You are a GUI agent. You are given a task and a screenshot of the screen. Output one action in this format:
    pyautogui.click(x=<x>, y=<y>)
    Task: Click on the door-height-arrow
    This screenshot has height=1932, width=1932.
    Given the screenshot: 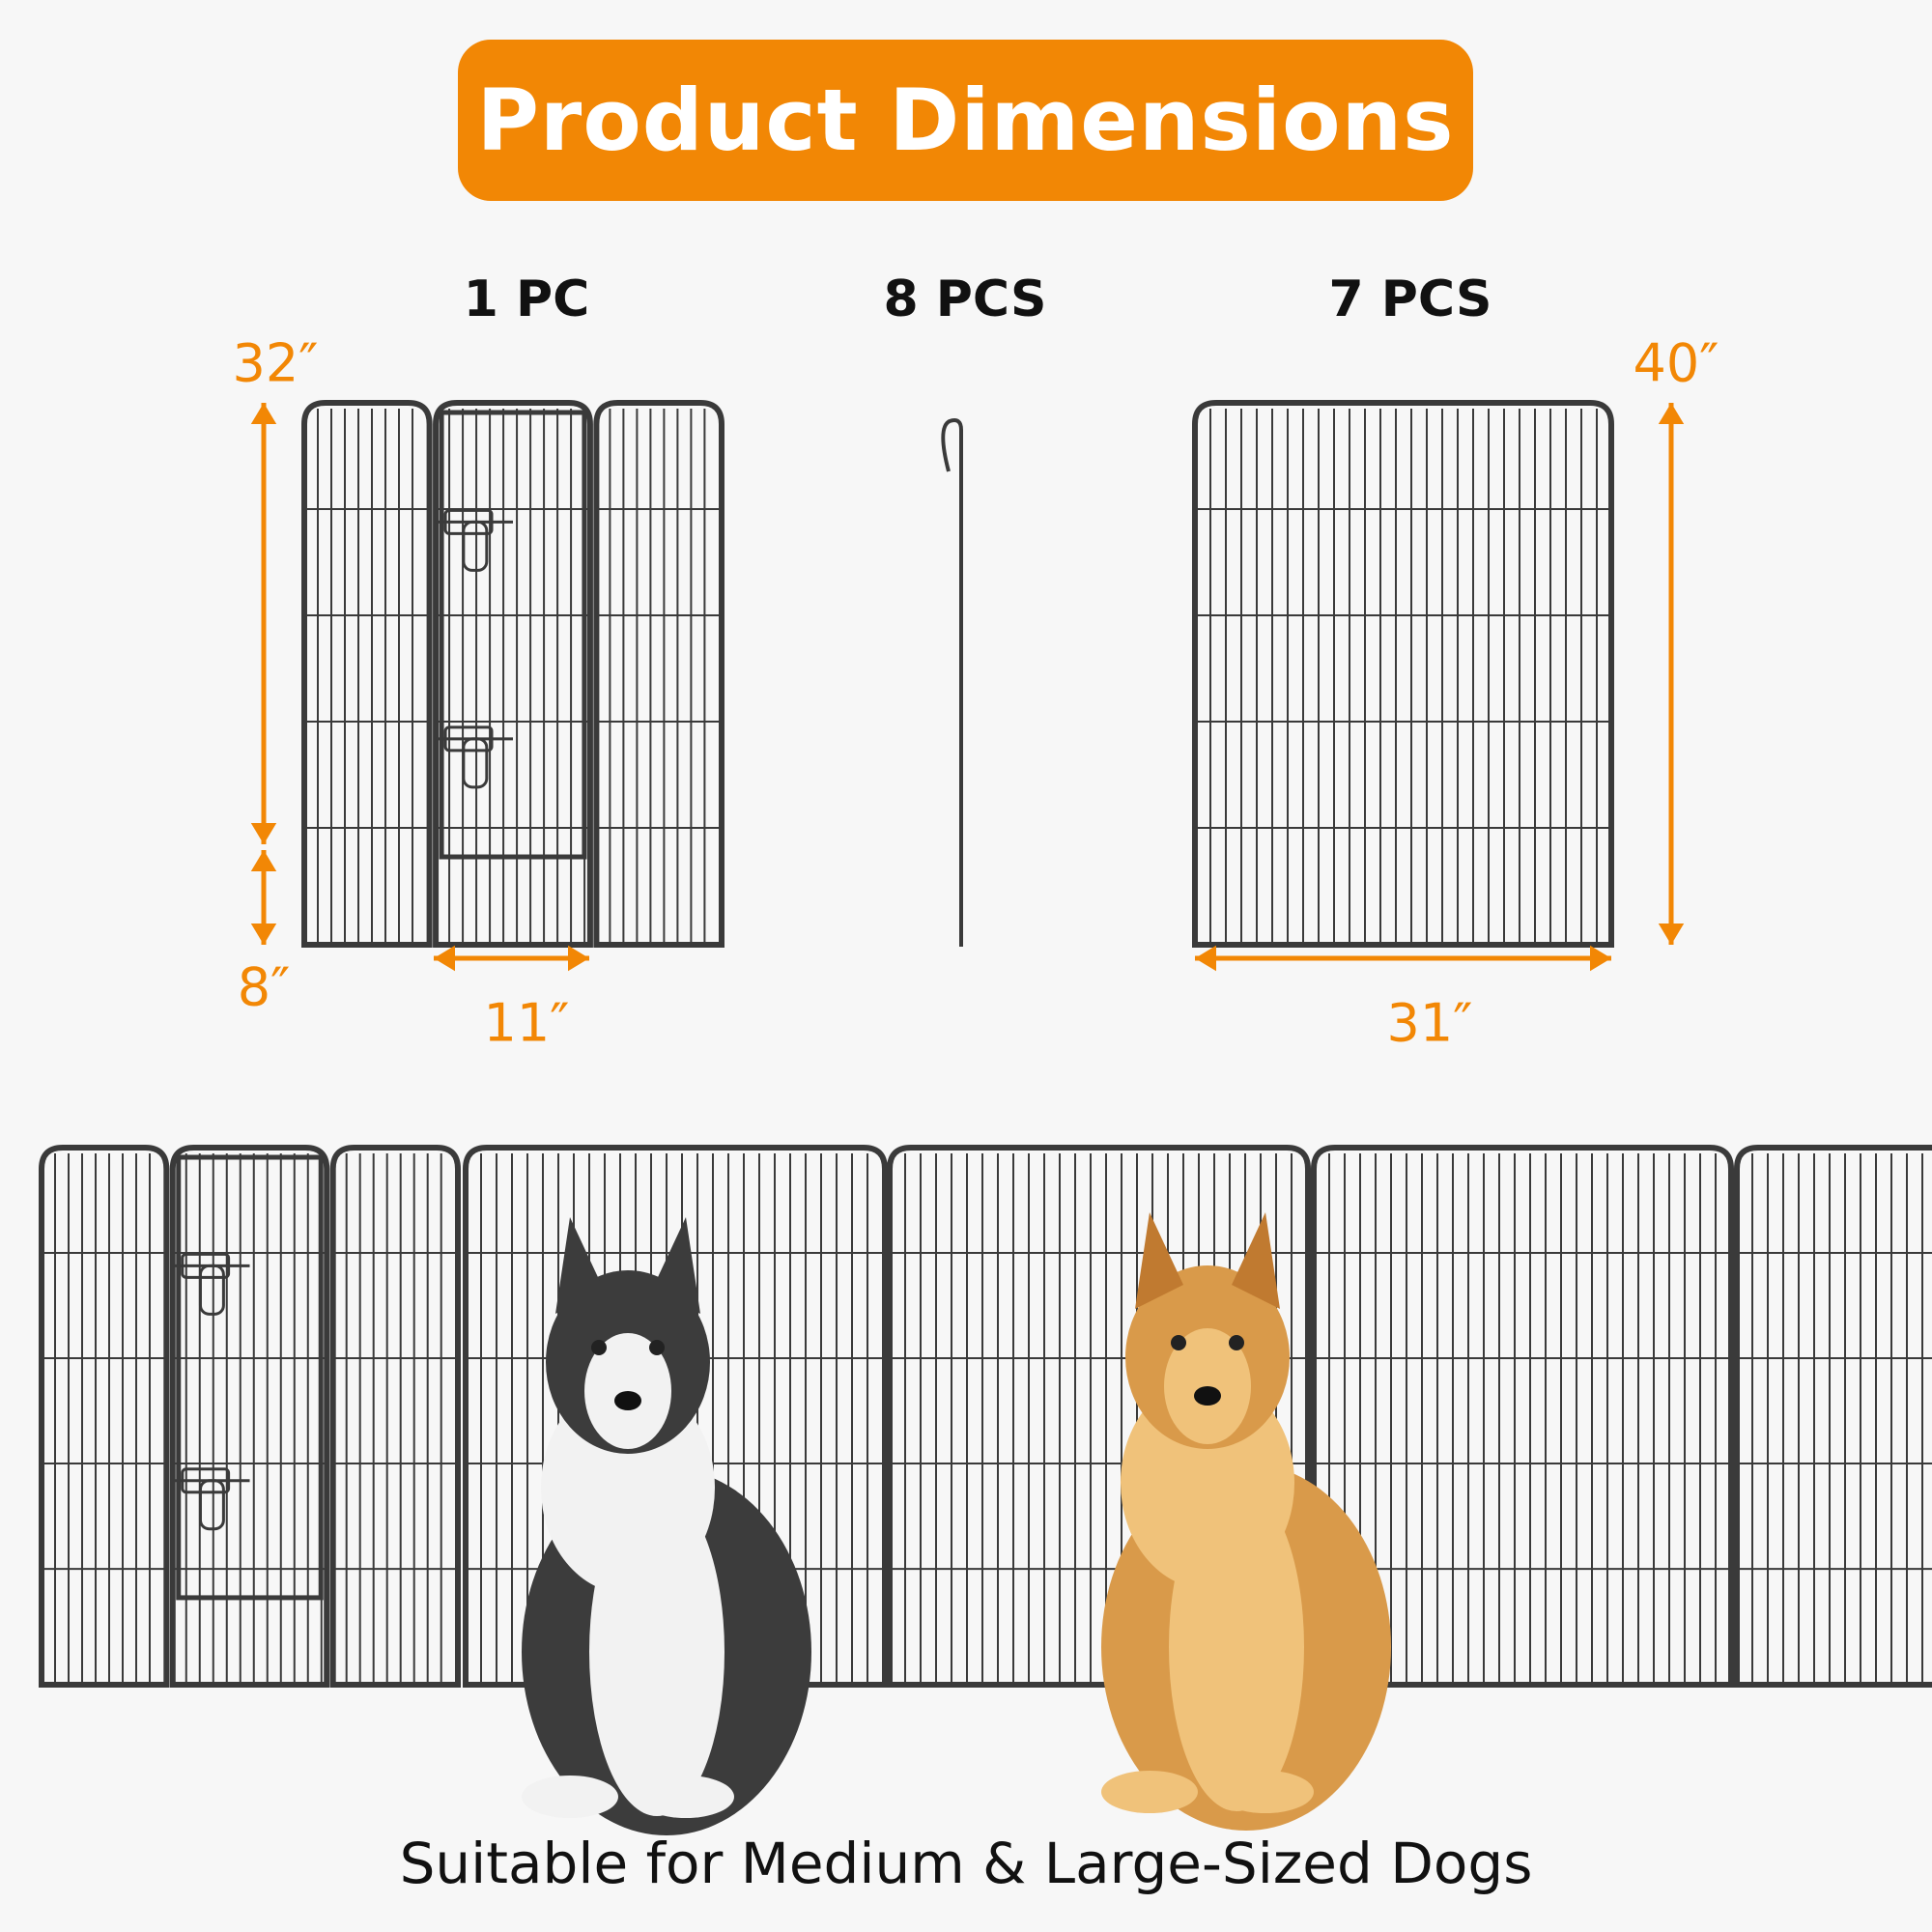 What is the action you would take?
    pyautogui.click(x=263, y=623)
    